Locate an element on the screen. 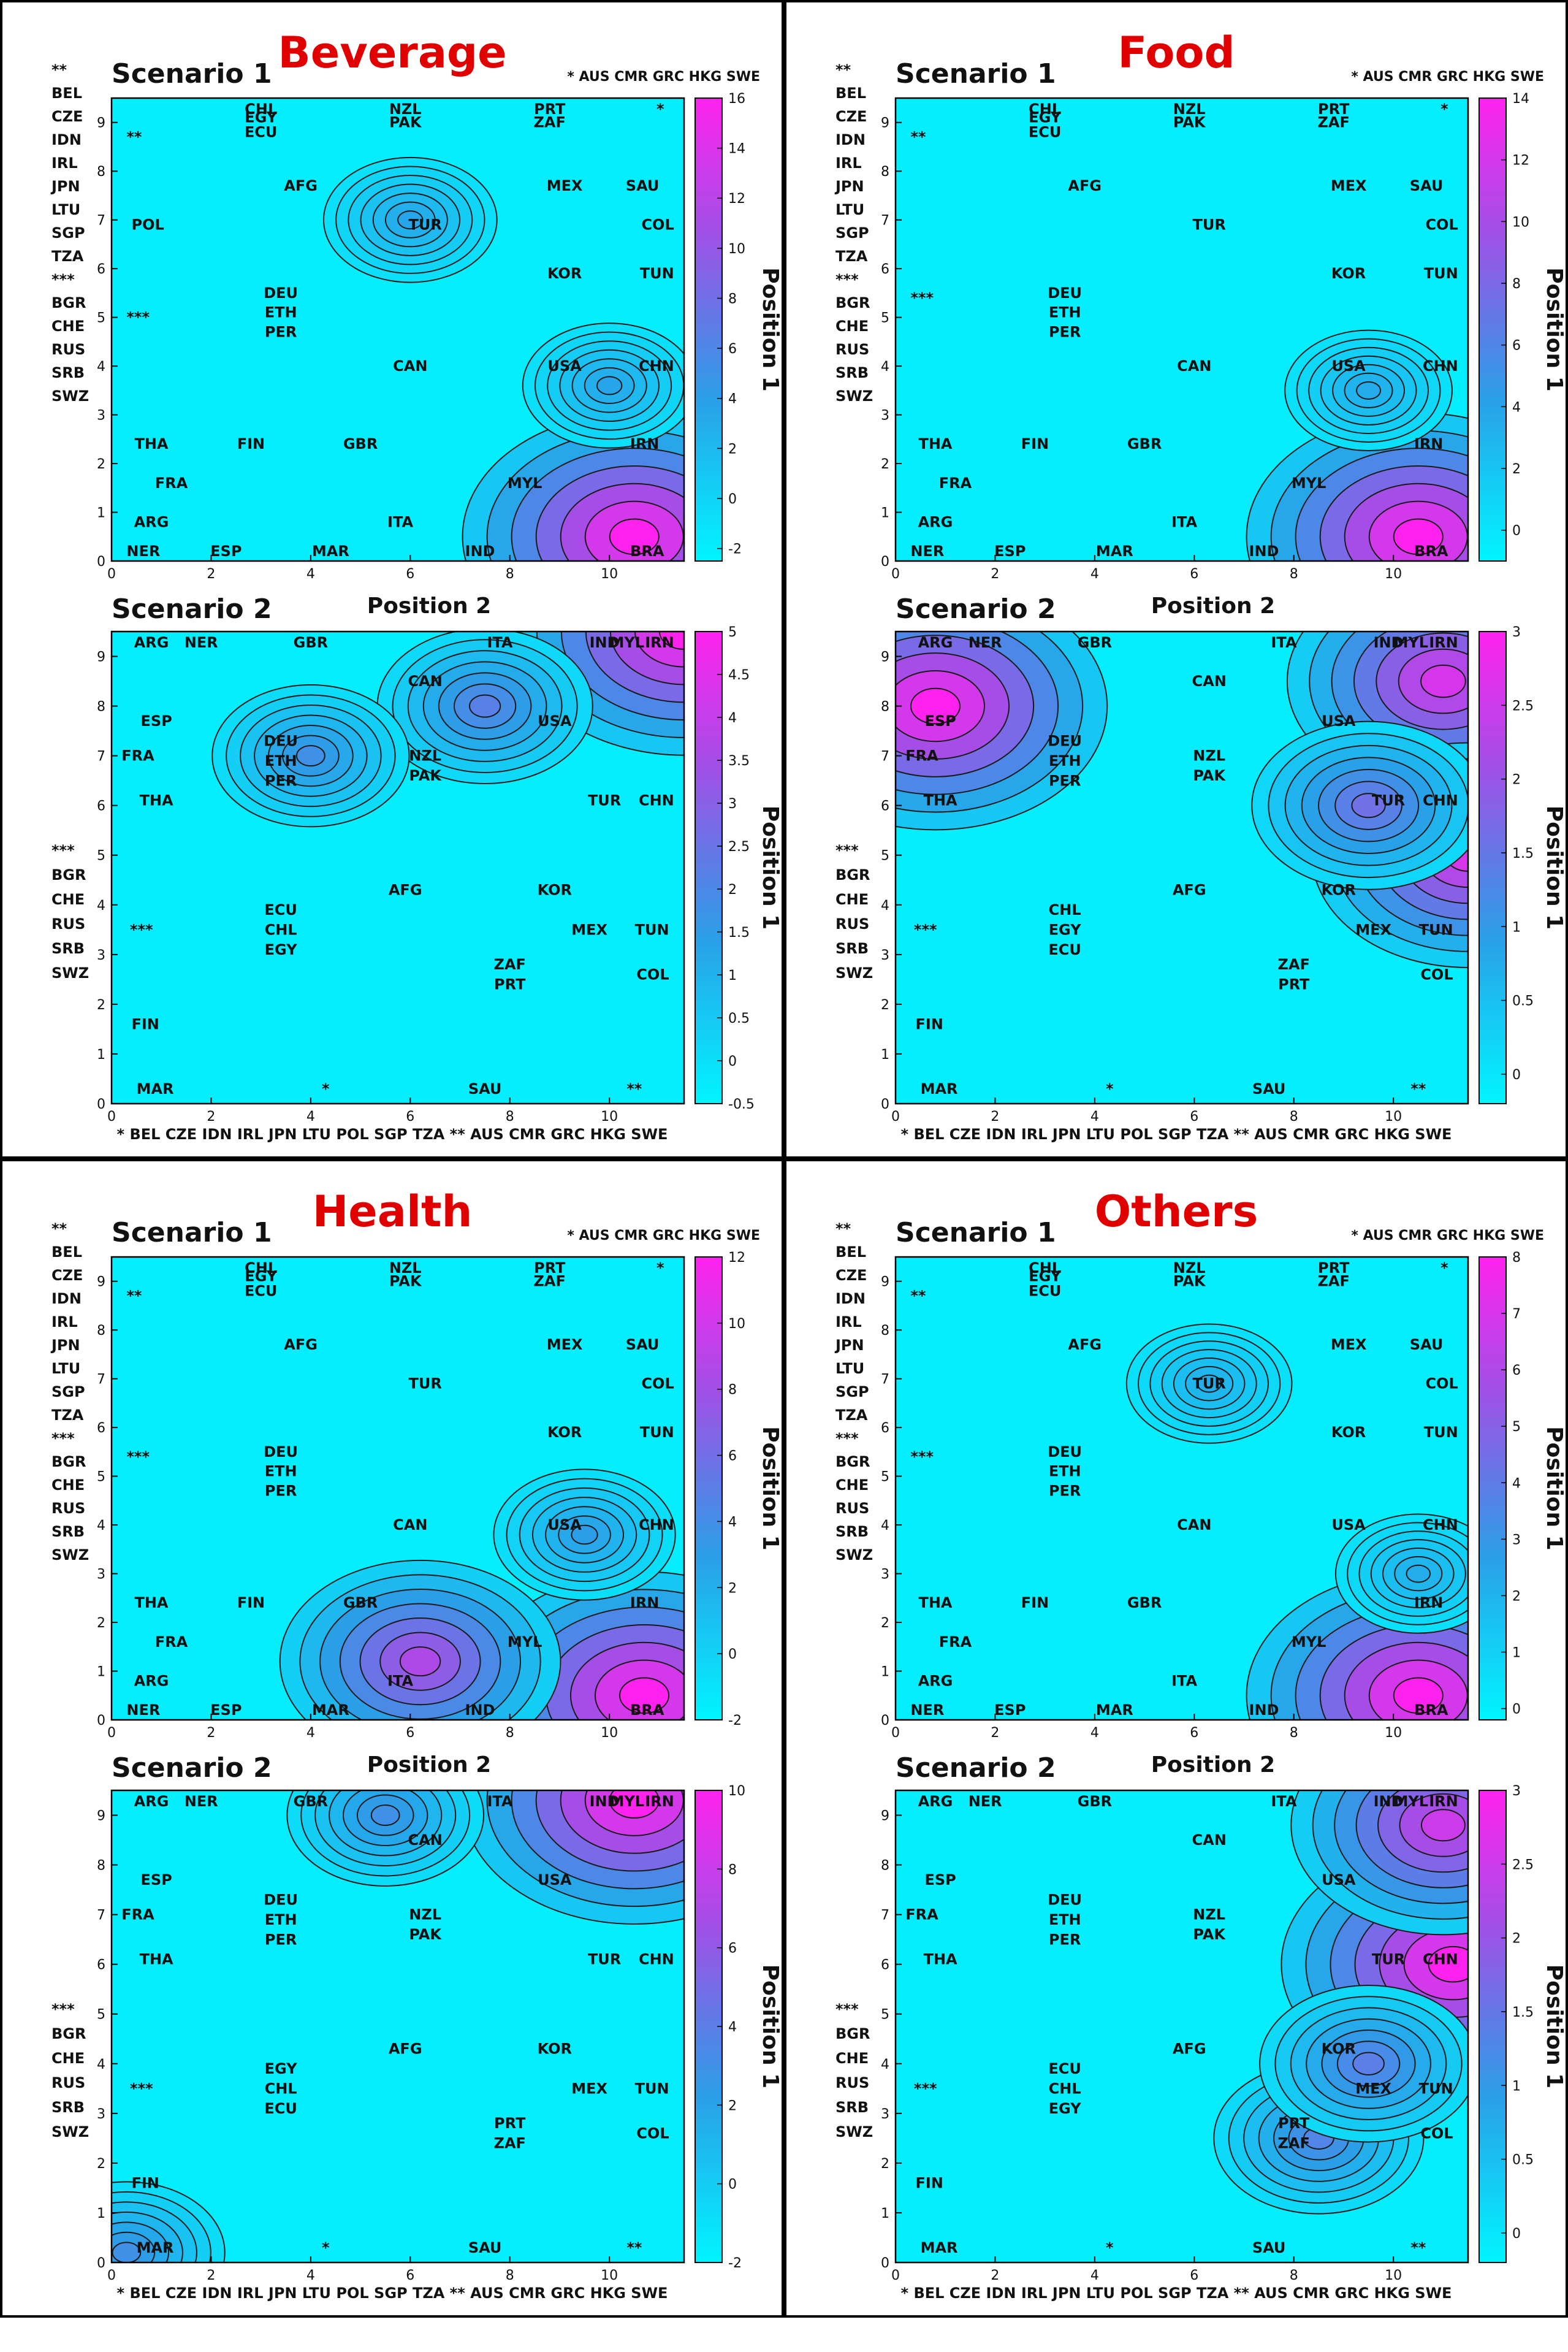 The width and height of the screenshot is (1568, 2352). country-label: MEX is located at coordinates (1349, 186).